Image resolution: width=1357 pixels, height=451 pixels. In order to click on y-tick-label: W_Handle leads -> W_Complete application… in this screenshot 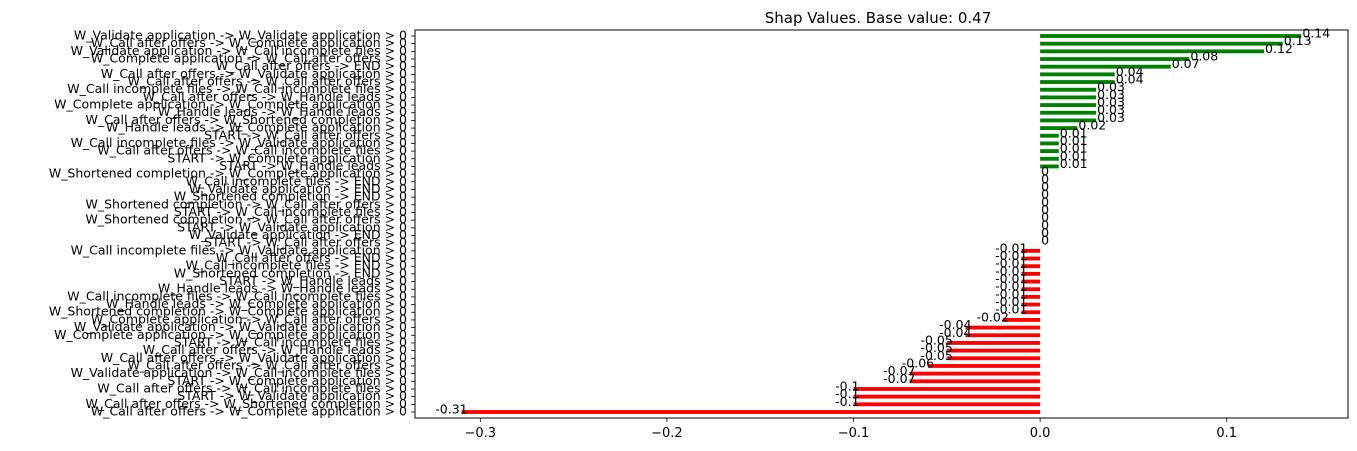, I will do `click(256, 127)`.